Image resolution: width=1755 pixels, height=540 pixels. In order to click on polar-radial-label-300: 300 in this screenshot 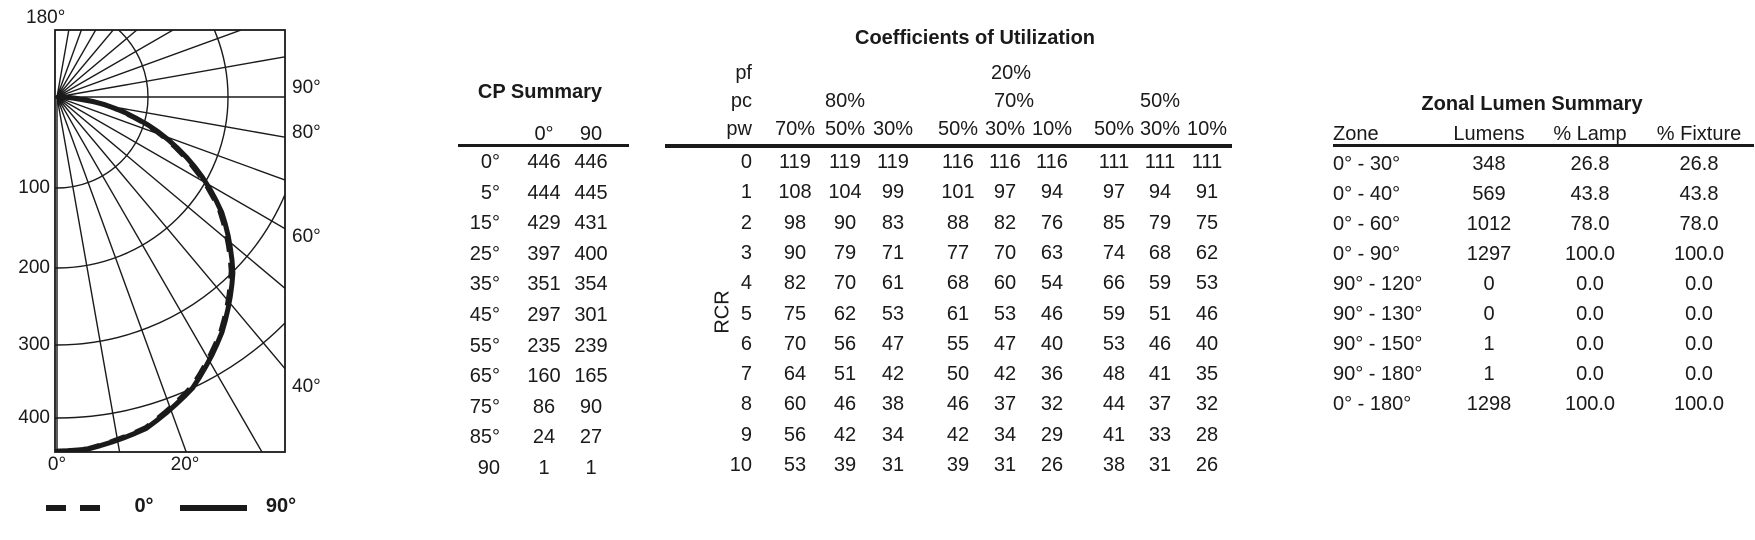, I will do `click(34, 344)`.